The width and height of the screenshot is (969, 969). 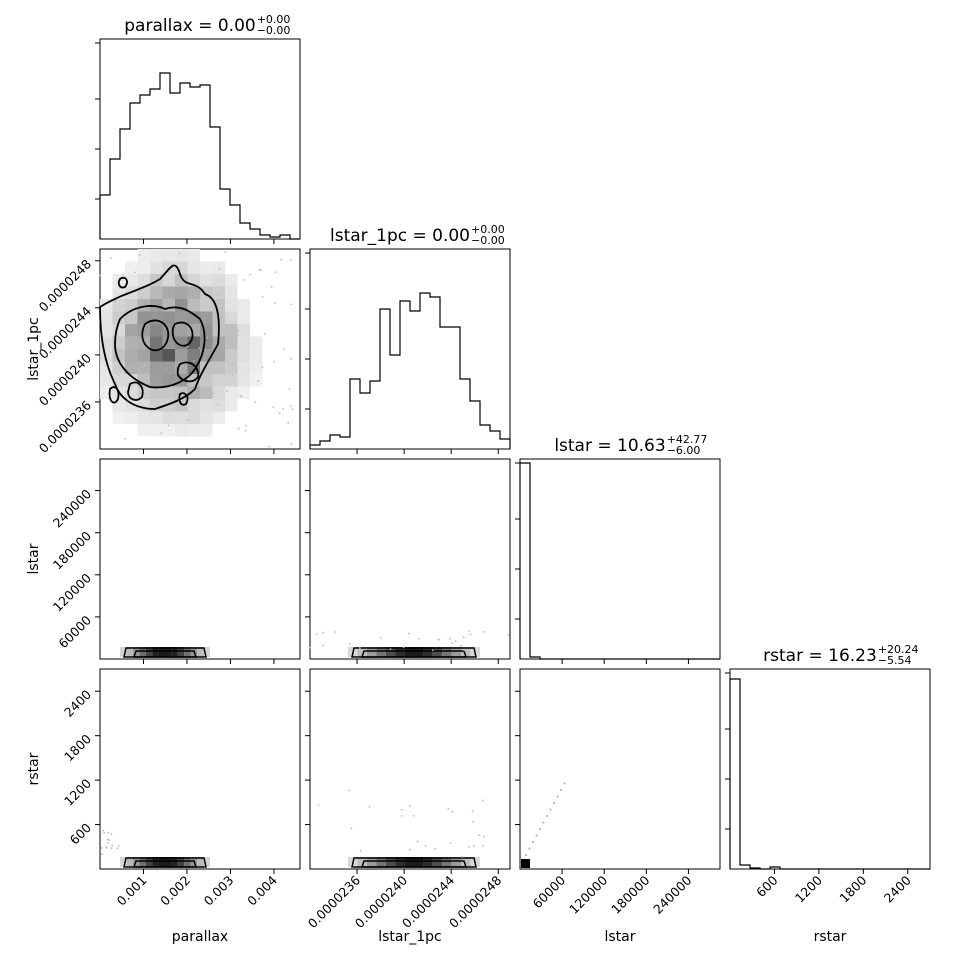 What do you see at coordinates (189, 26) in the screenshot?
I see `title-parallax: parallax = 0.00` at bounding box center [189, 26].